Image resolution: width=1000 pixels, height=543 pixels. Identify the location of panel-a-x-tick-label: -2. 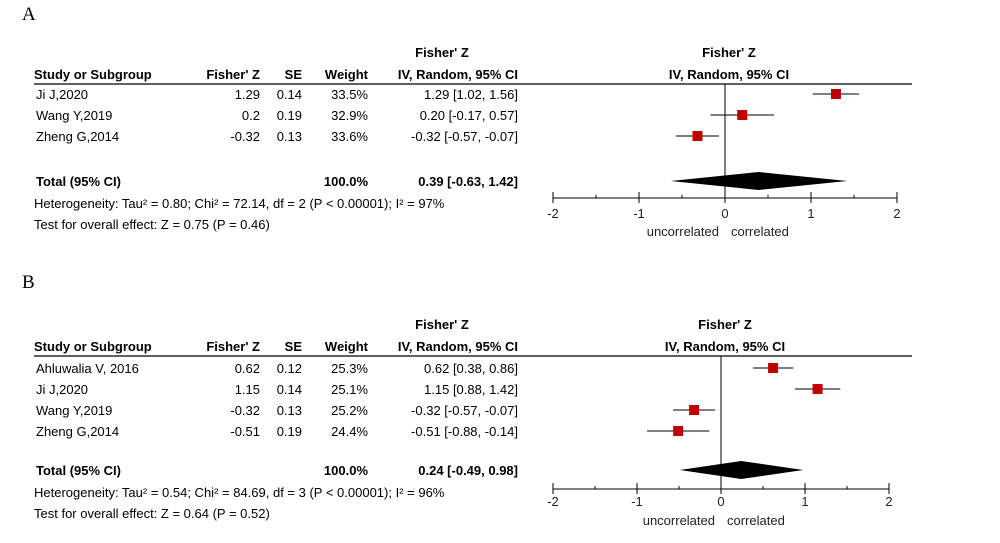
(553, 213).